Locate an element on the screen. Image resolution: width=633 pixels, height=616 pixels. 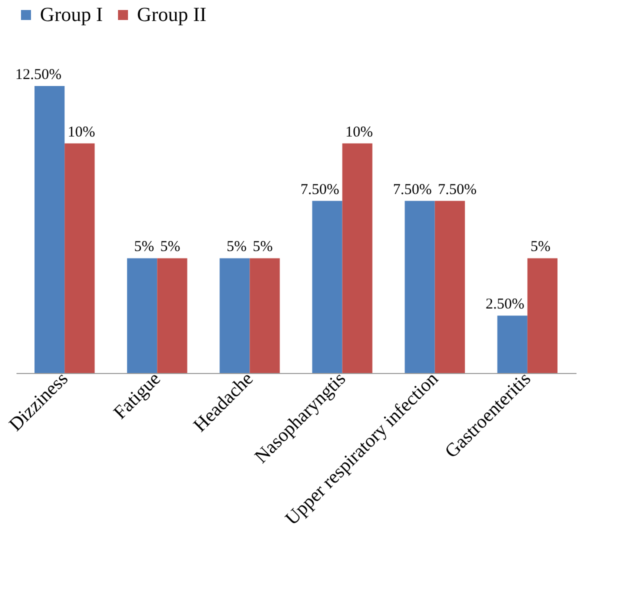
data-label: 2.50% is located at coordinates (505, 304).